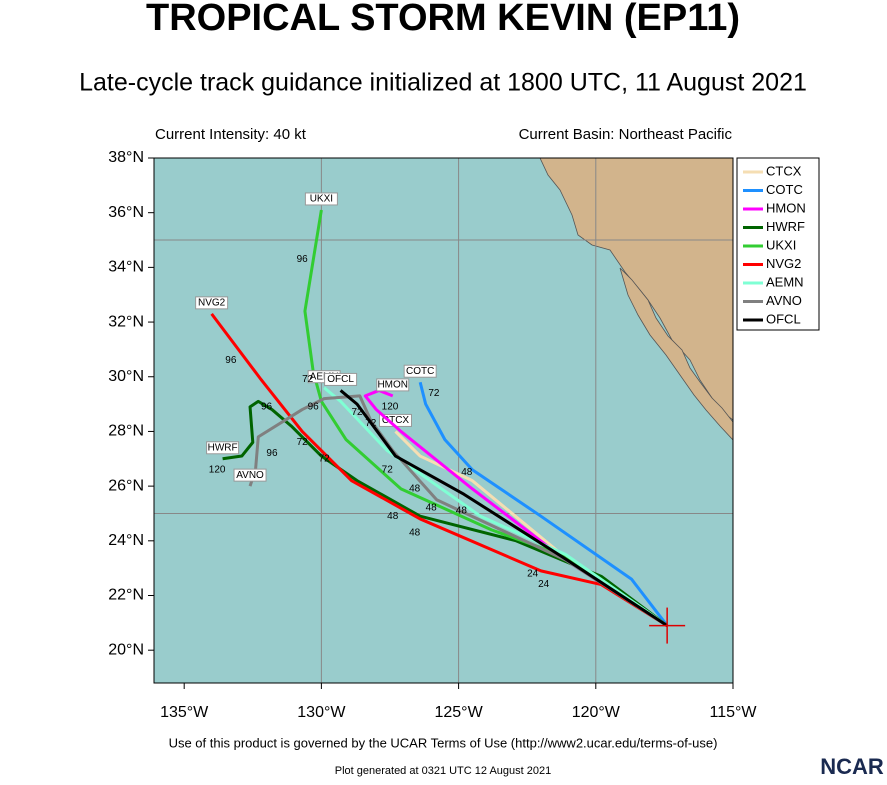 The width and height of the screenshot is (887, 785). Describe the element at coordinates (126, 376) in the screenshot. I see `y-tick-label: 30°N` at that location.